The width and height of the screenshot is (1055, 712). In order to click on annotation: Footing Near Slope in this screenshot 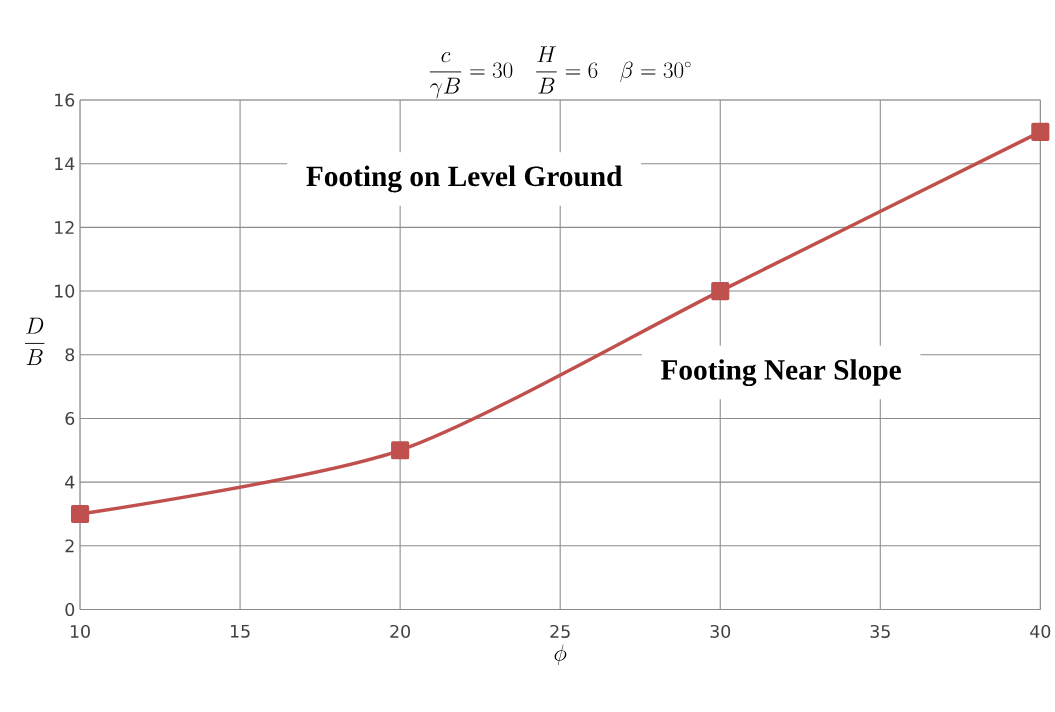, I will do `click(780, 372)`.